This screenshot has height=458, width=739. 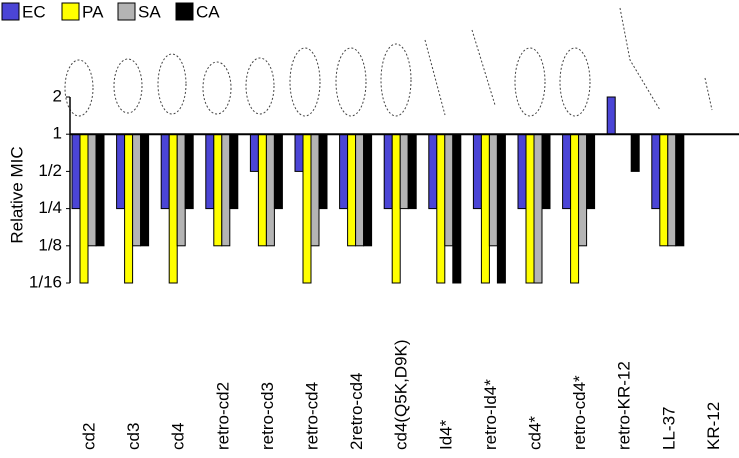 I want to click on x-tick-label: 2retro-cd4, so click(x=356, y=411).